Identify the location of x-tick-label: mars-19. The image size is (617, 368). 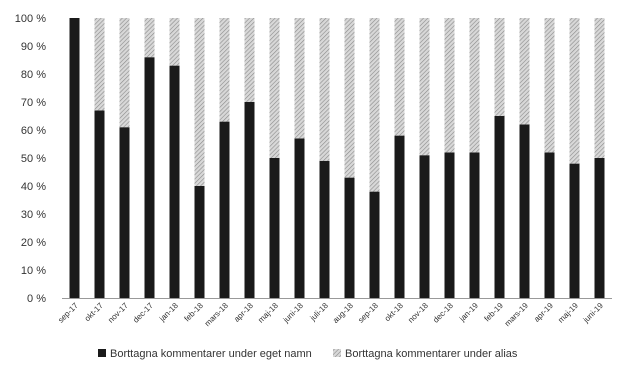
(516, 314).